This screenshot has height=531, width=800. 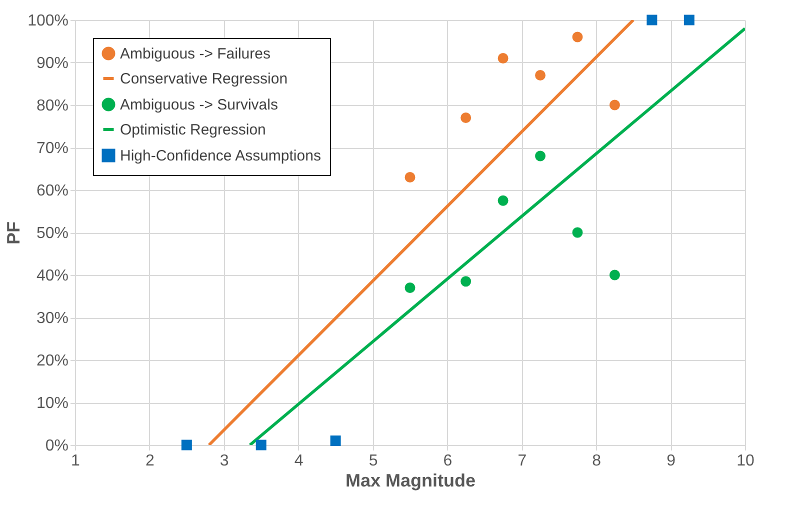 I want to click on x-tick-label: 4, so click(x=299, y=461).